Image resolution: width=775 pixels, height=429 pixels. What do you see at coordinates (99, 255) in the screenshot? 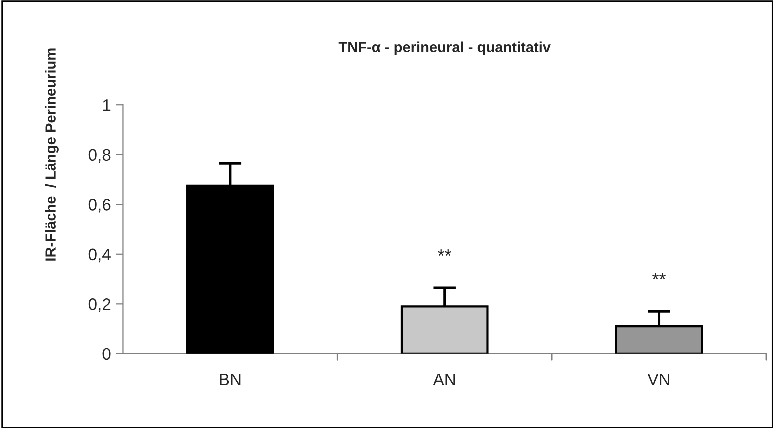
I see `y-tick-label: 0,4` at bounding box center [99, 255].